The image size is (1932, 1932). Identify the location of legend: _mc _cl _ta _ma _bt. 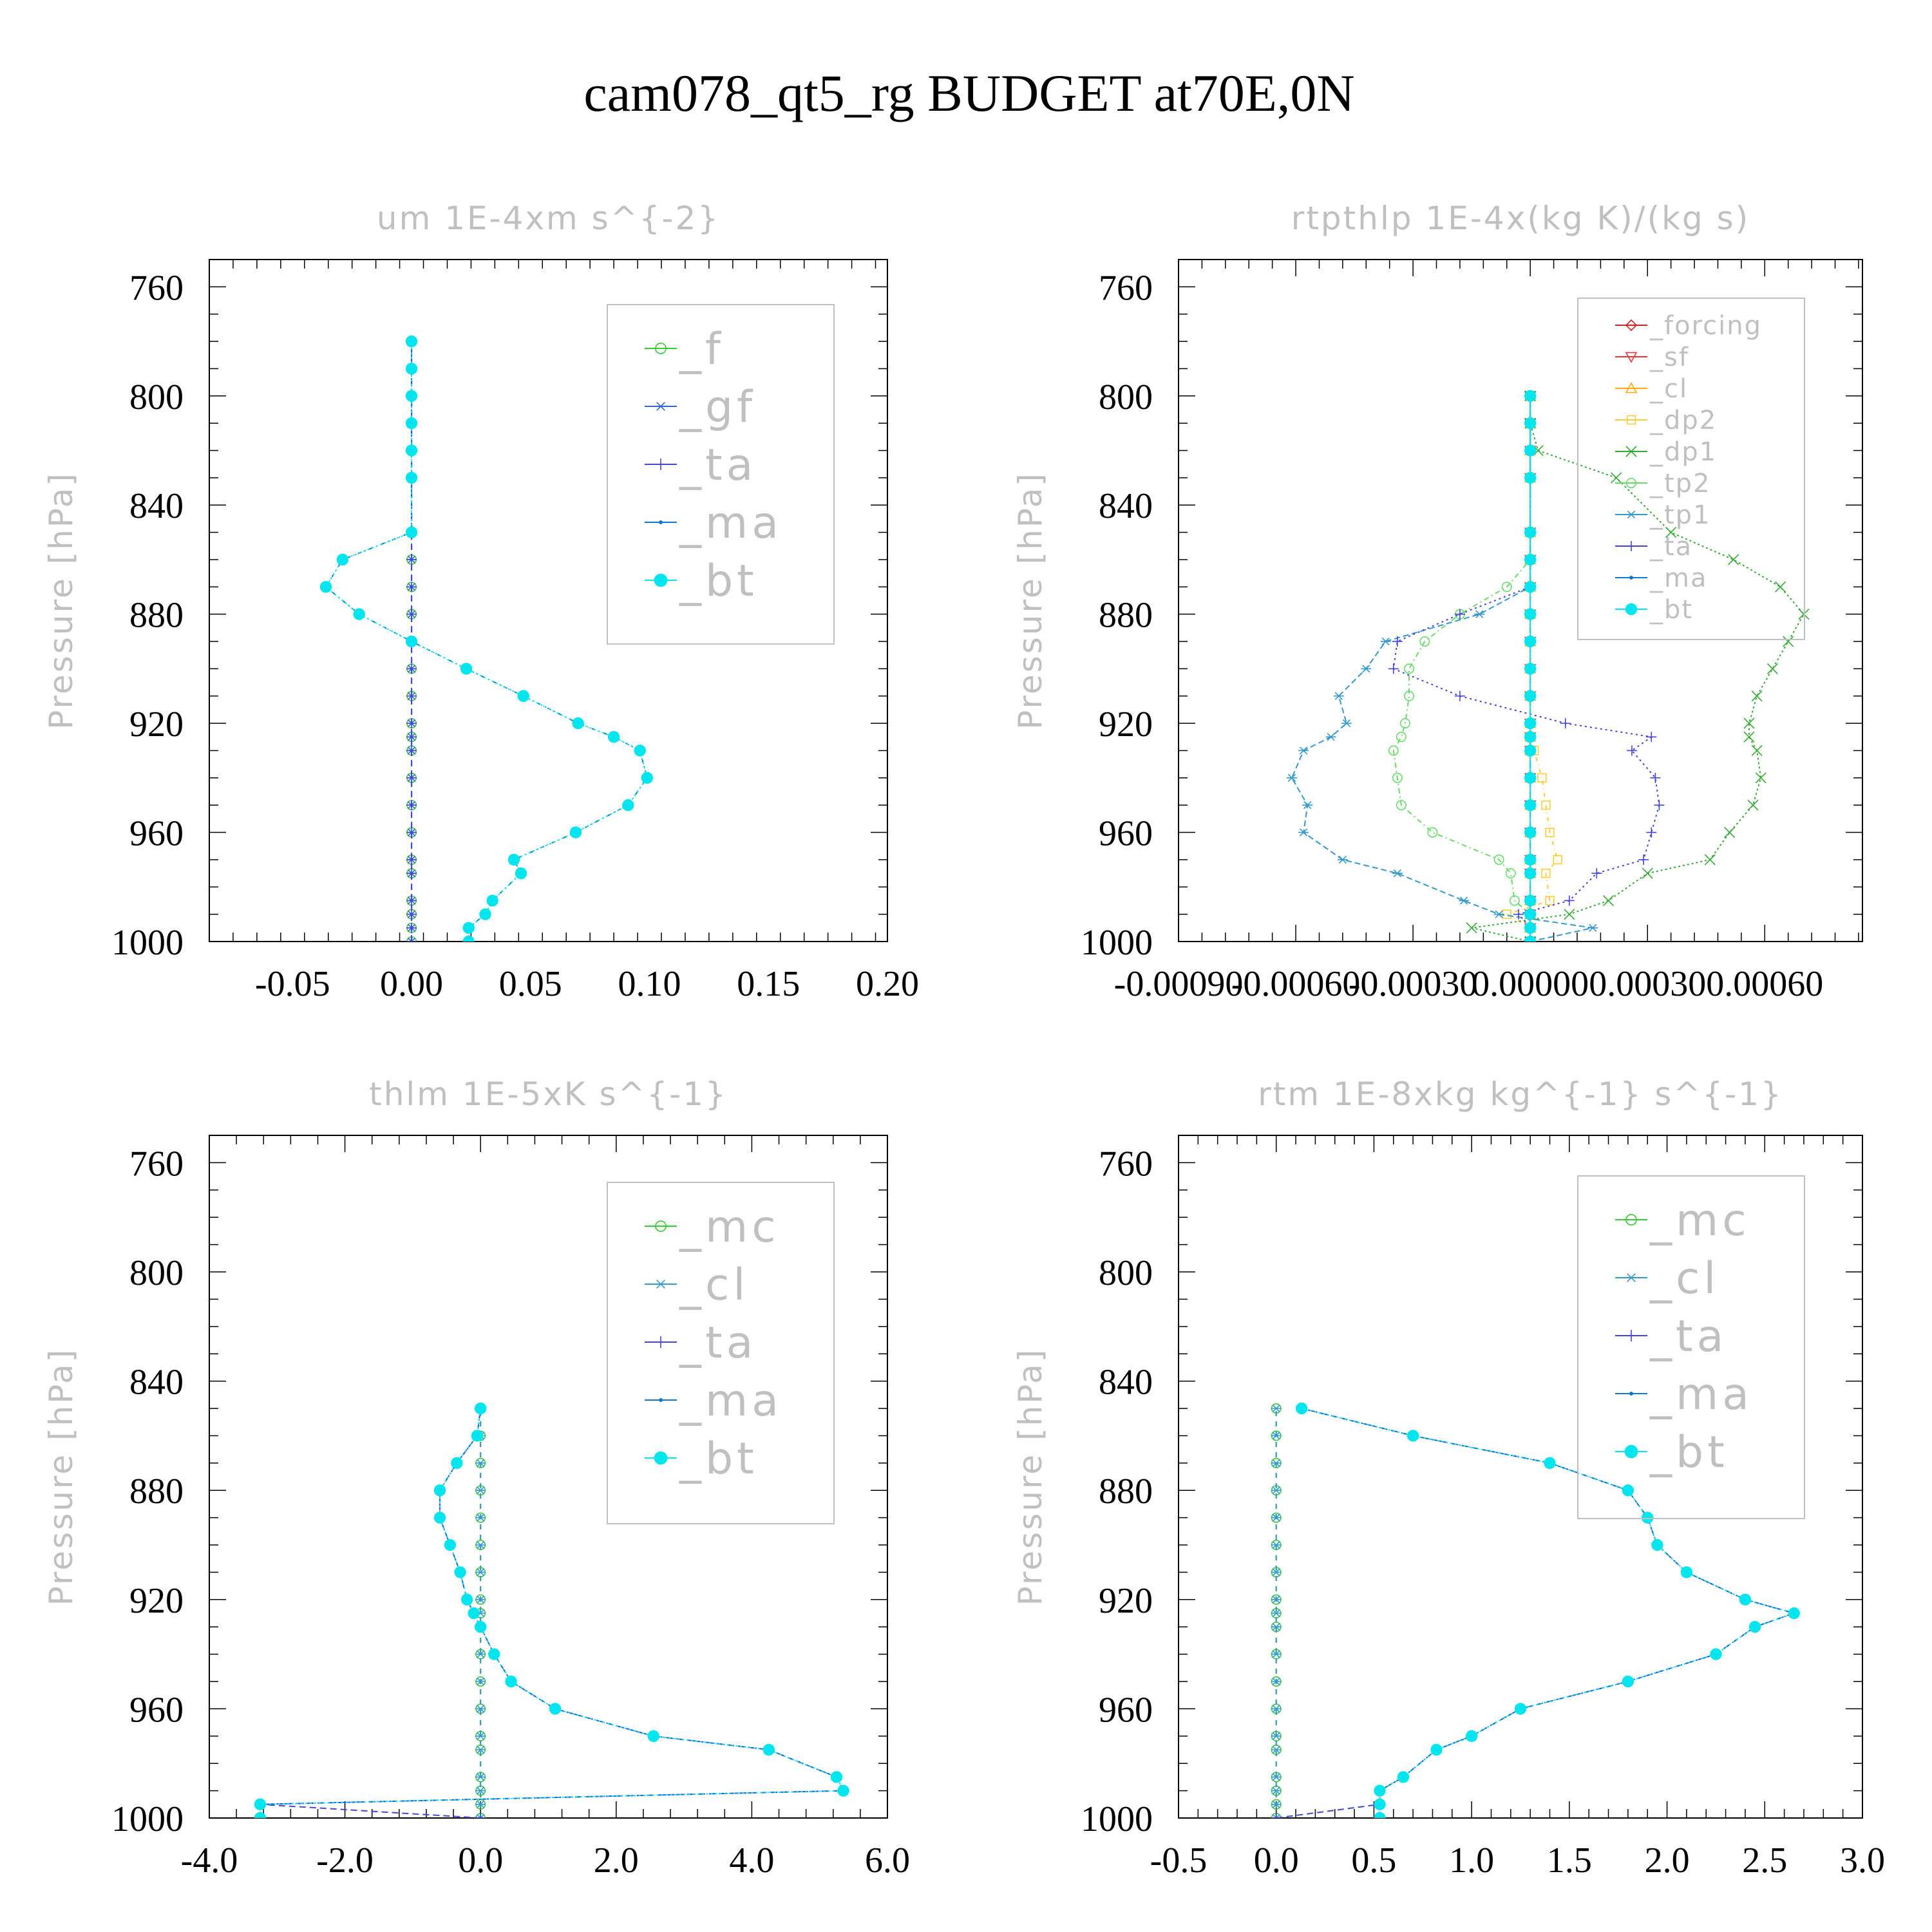
(1691, 1347).